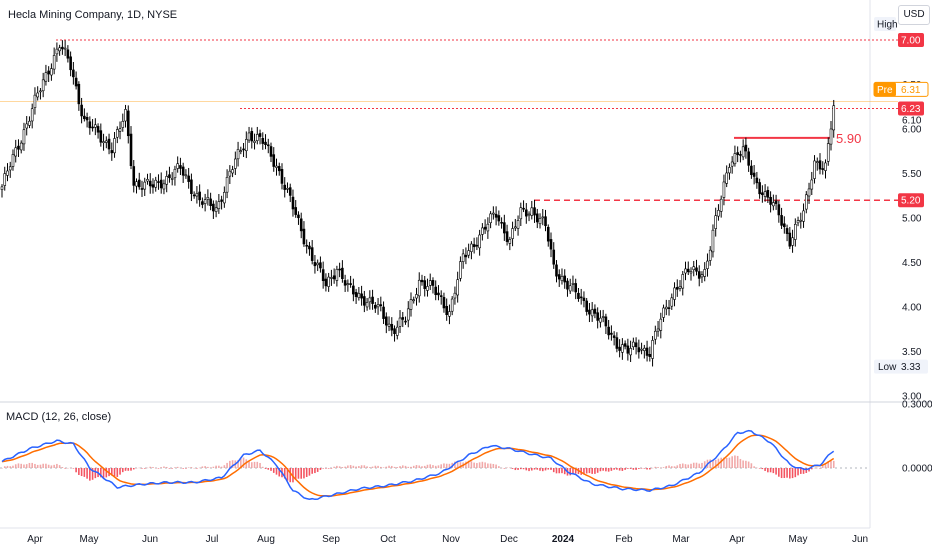 The width and height of the screenshot is (932, 550). Describe the element at coordinates (914, 15) in the screenshot. I see `currency-button: USD` at that location.